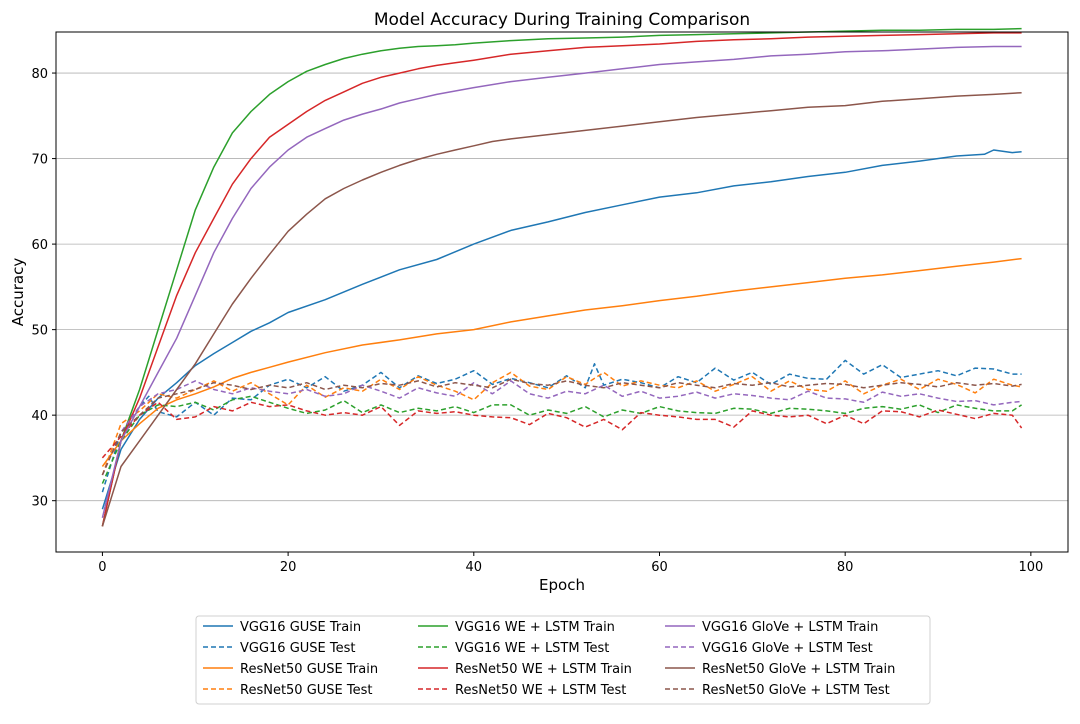  Describe the element at coordinates (102, 567) in the screenshot. I see `x-tick-label: 0` at that location.